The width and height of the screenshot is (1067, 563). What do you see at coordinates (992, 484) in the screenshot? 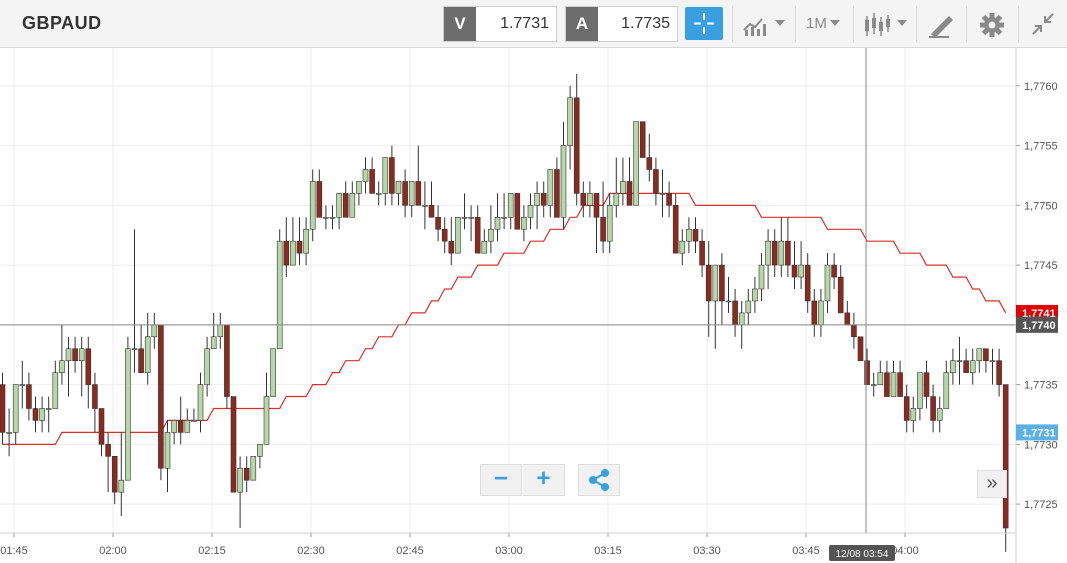
I see `scroll-to-latest-button: »` at bounding box center [992, 484].